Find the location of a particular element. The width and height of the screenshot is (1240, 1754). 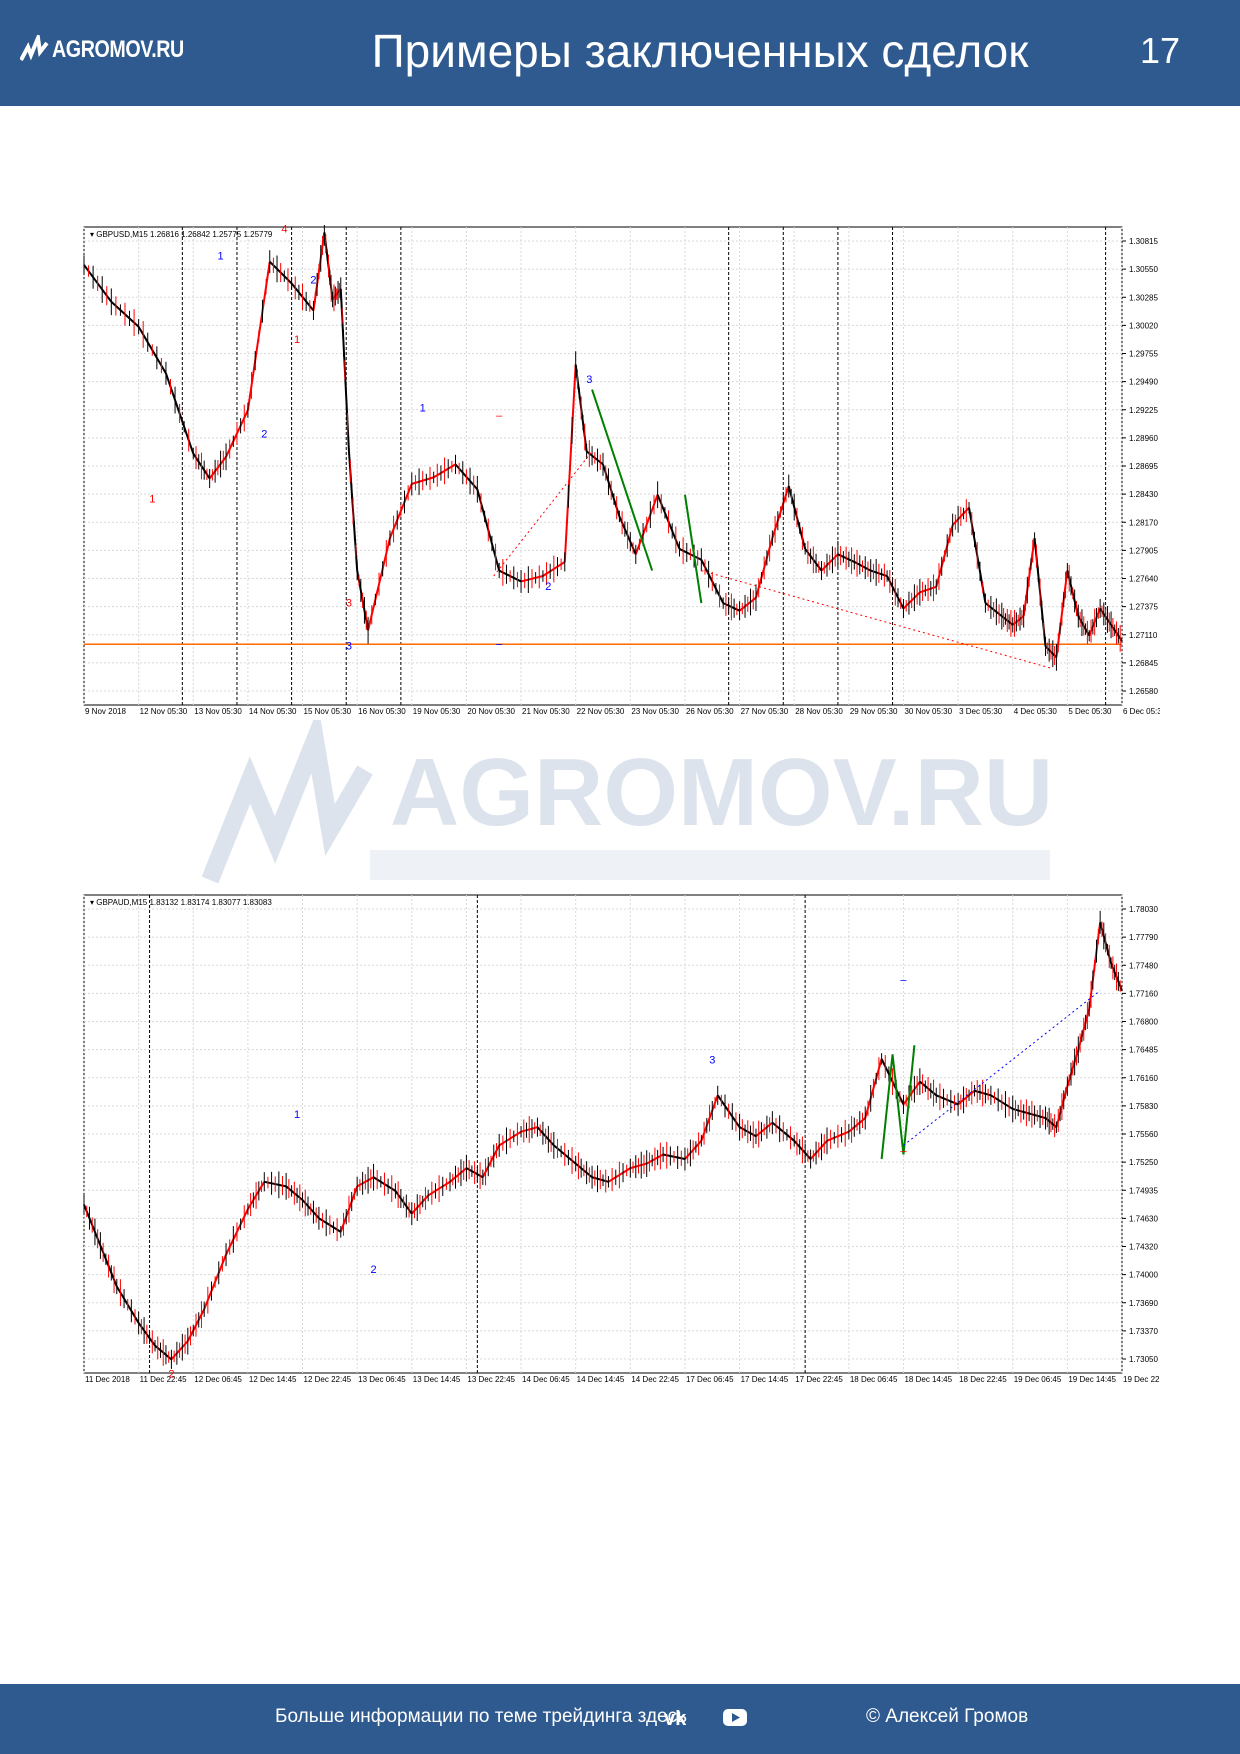

y-tick-label: 1.29755 is located at coordinates (1143, 354).